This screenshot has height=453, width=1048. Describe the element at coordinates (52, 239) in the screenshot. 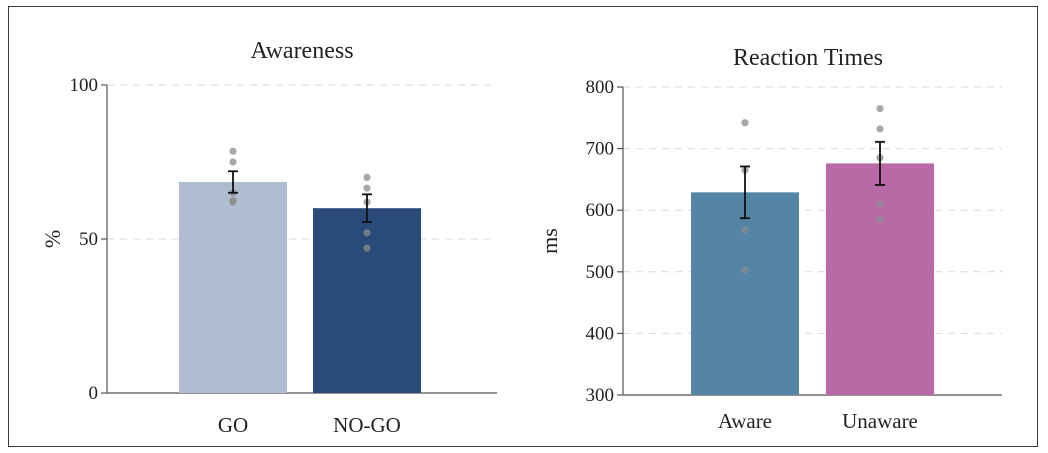

I see `y-axis-label: %` at that location.